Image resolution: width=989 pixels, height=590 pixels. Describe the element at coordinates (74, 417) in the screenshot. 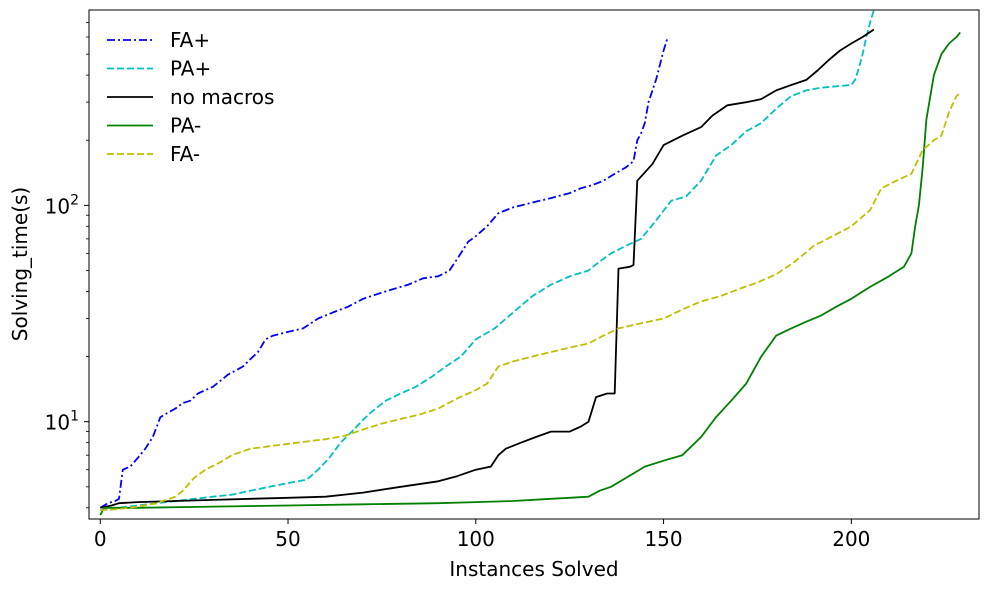

I see `y-tick-exponent: 1` at that location.